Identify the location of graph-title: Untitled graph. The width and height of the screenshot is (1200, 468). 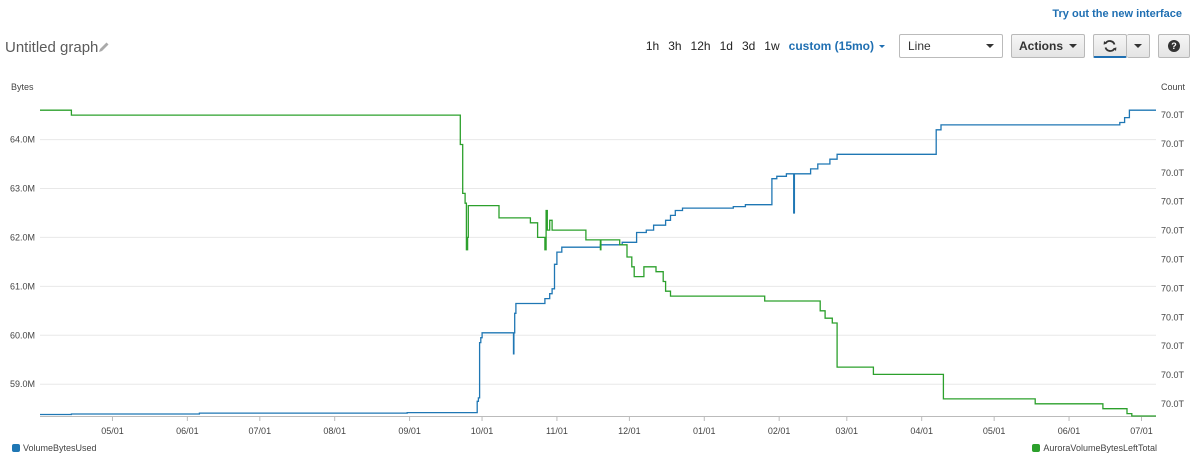
(52, 47).